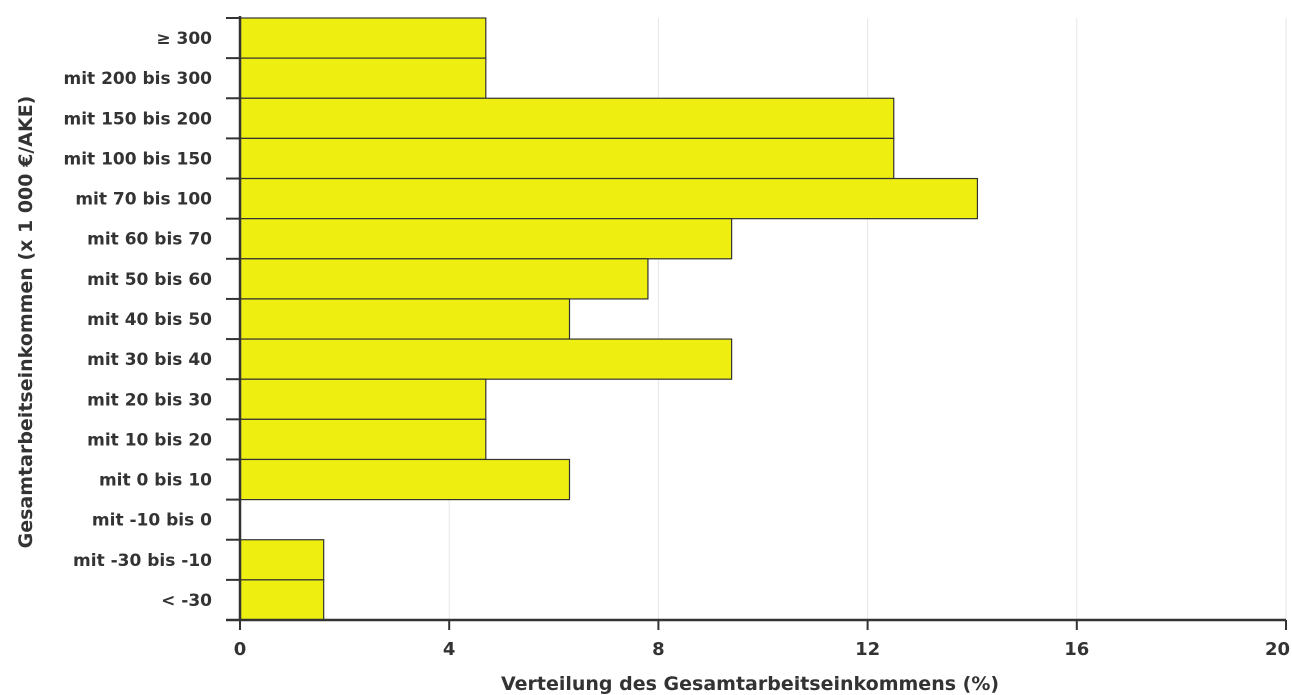 This screenshot has width=1292, height=695. What do you see at coordinates (149, 280) in the screenshot?
I see `y-tick-label-6: mit 50 bis 60` at bounding box center [149, 280].